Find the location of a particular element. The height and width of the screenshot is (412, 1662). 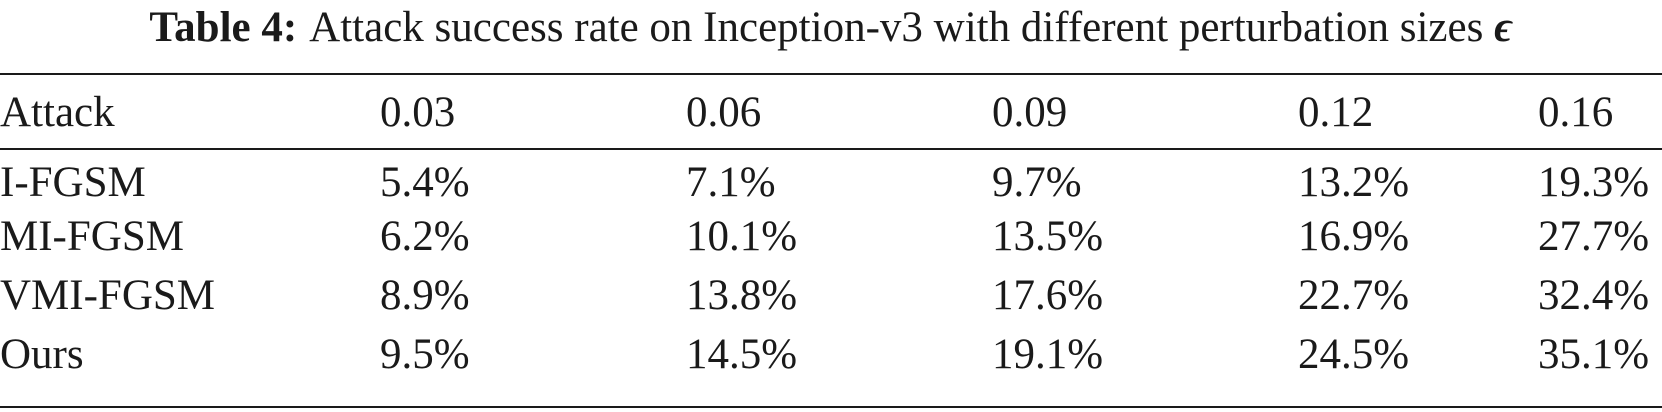

header-eps-0-12: 0.12 is located at coordinates (1336, 112).